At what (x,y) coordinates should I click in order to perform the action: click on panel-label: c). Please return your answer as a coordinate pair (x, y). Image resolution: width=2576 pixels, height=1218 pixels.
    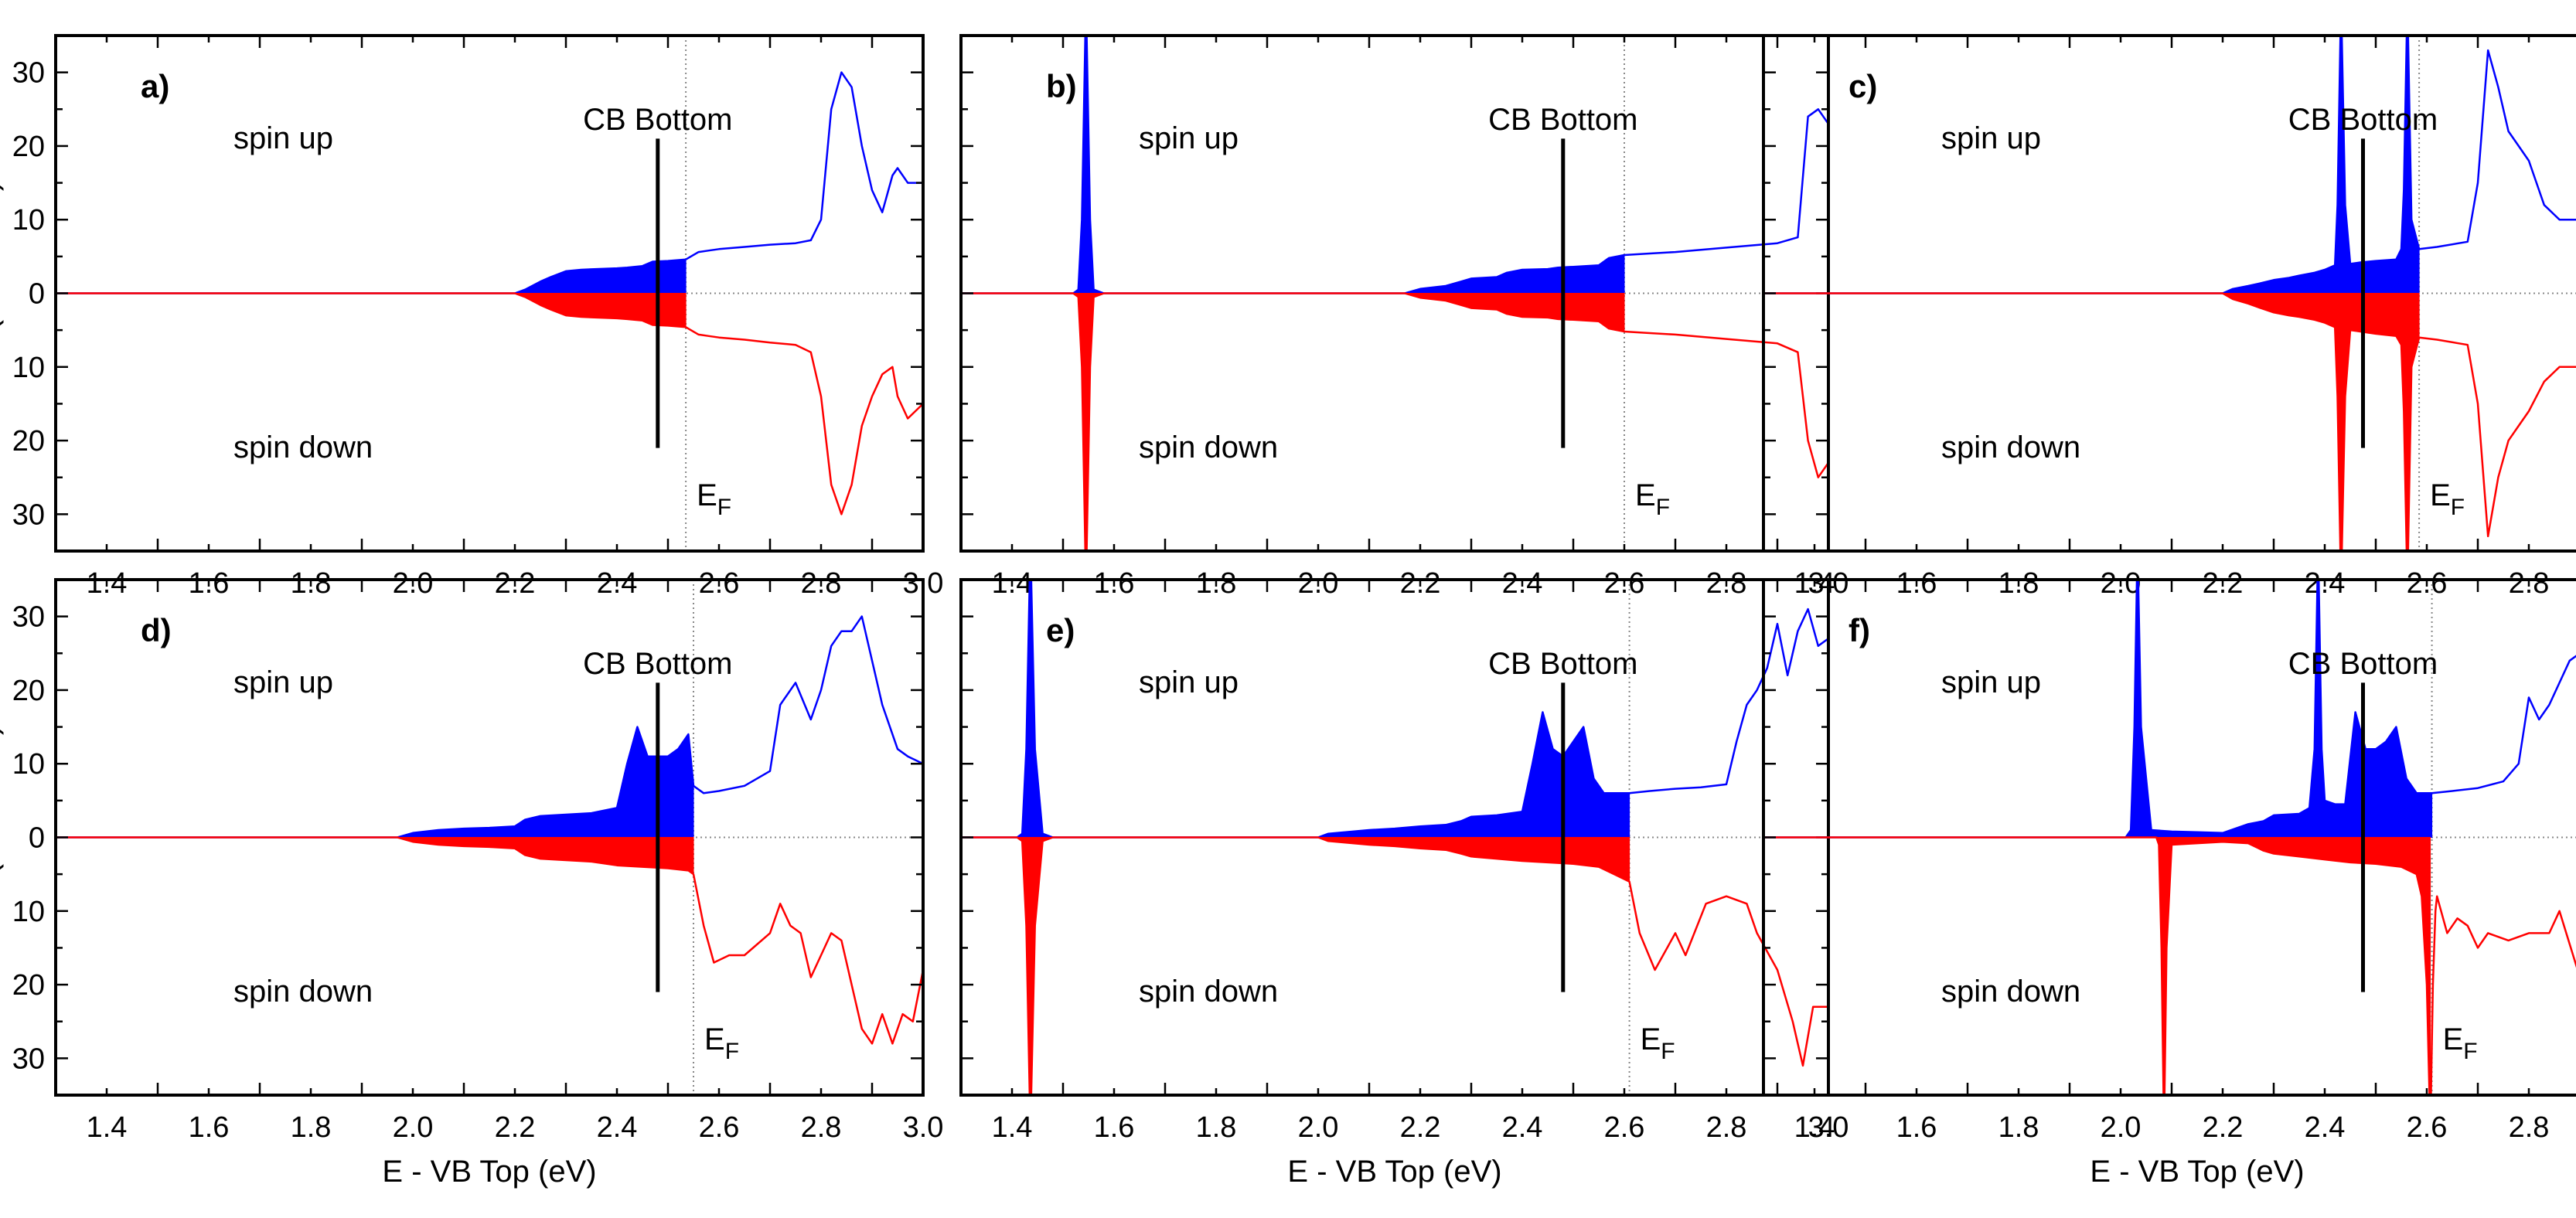
    Looking at the image, I should click on (1863, 86).